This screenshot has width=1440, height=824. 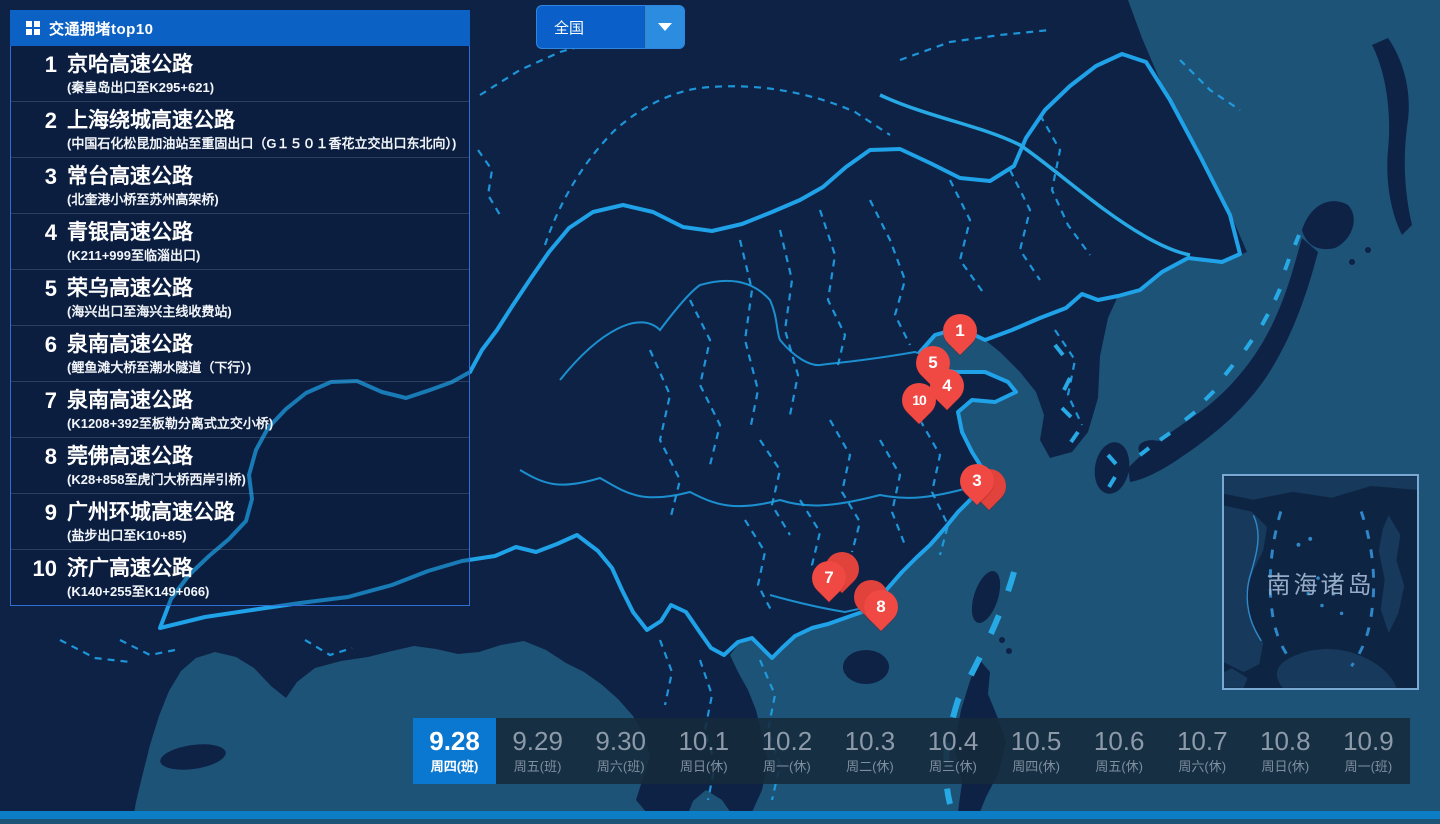 What do you see at coordinates (1368, 741) in the screenshot?
I see `date-number: 10.9` at bounding box center [1368, 741].